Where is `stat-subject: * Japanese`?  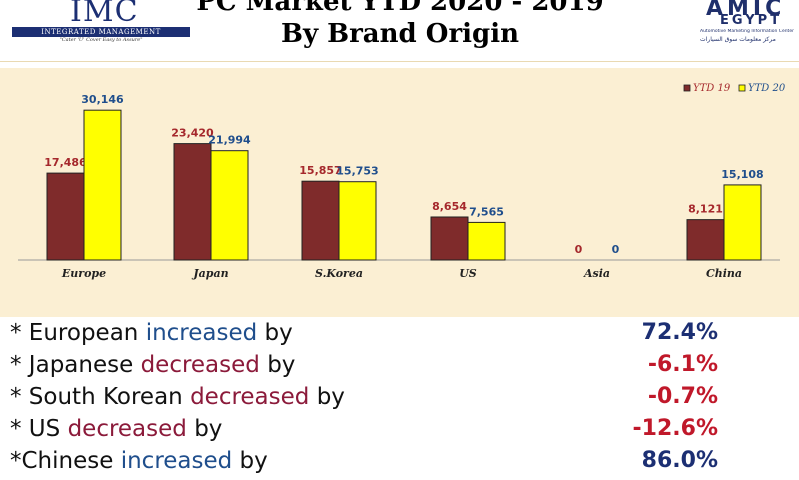
stat-subject: * Japanese is located at coordinates (75, 365).